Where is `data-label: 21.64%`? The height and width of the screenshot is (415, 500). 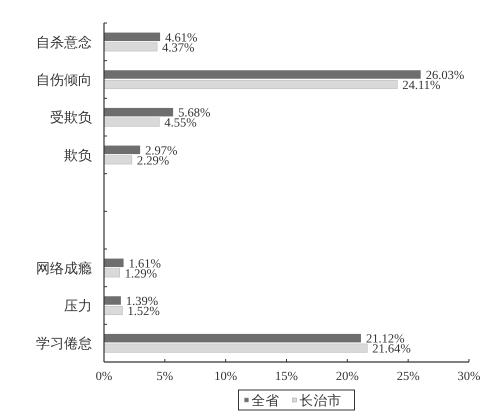 data-label: 21.64% is located at coordinates (391, 349).